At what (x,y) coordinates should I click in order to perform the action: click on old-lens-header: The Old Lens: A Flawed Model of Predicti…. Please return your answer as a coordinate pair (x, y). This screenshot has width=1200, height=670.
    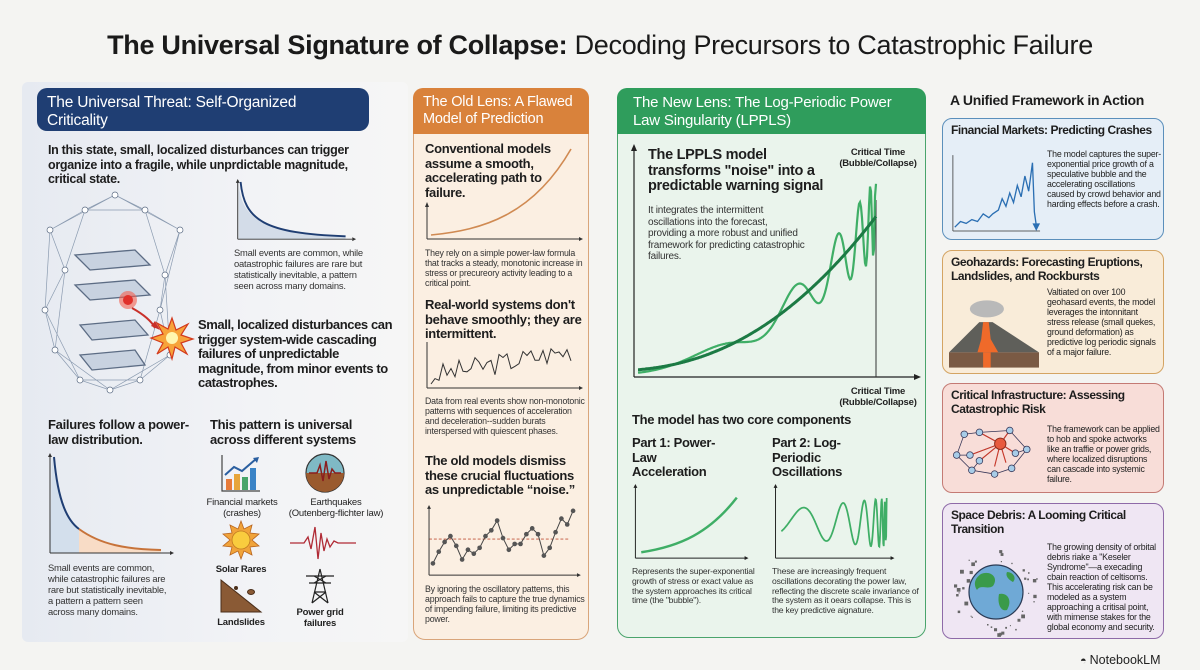
    Looking at the image, I should click on (501, 111).